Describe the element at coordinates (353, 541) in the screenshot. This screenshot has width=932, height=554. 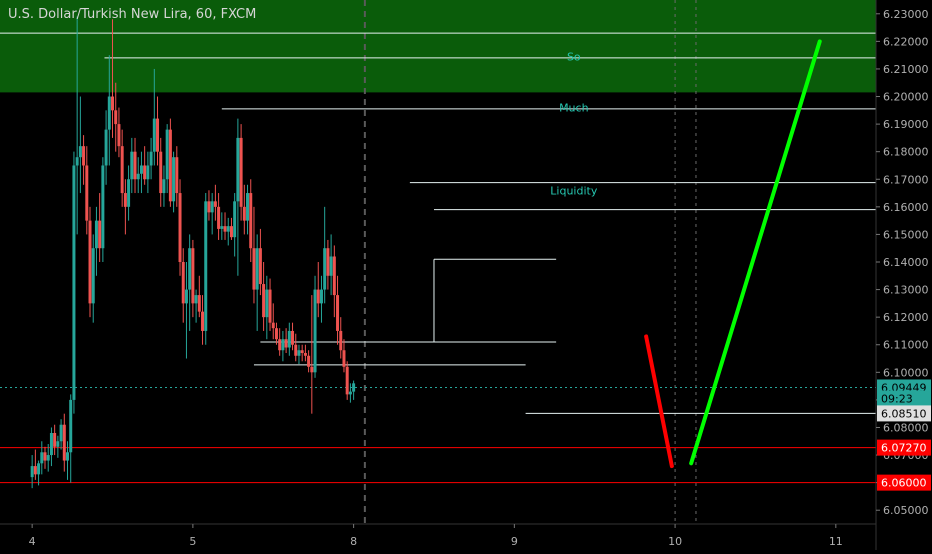
I see `x-tick-label: 8` at that location.